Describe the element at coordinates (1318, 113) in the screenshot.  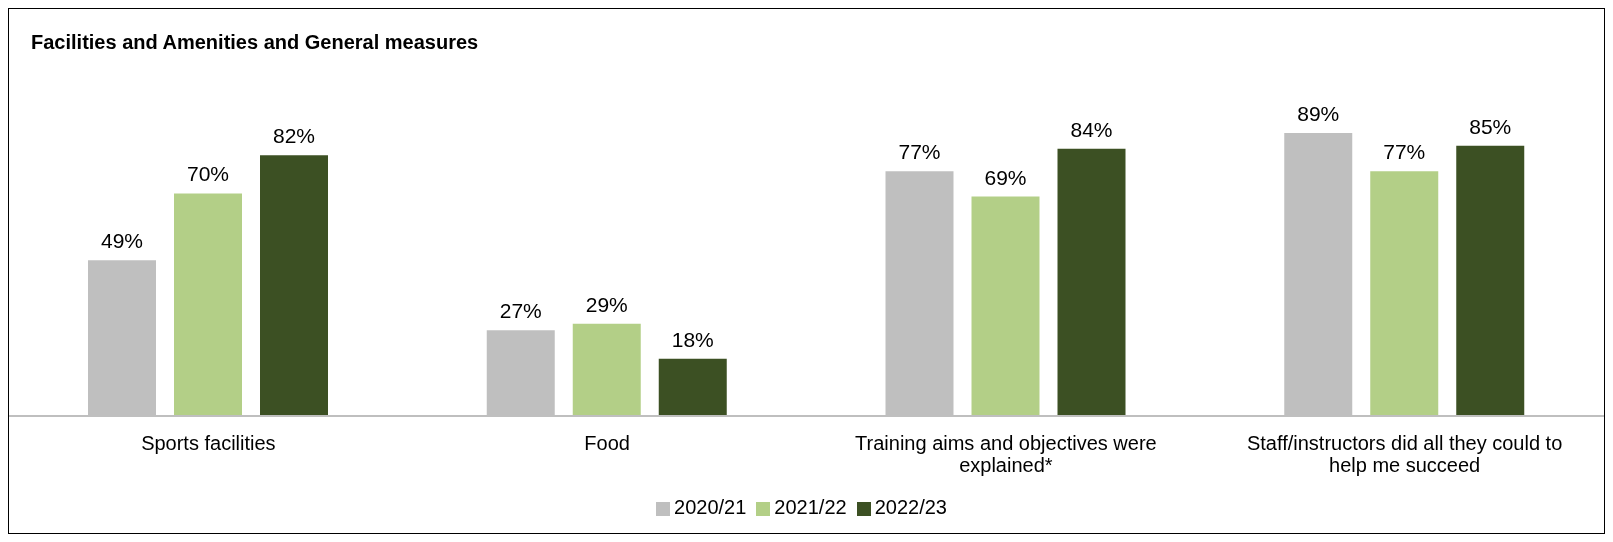
I see `data-label: 89%` at that location.